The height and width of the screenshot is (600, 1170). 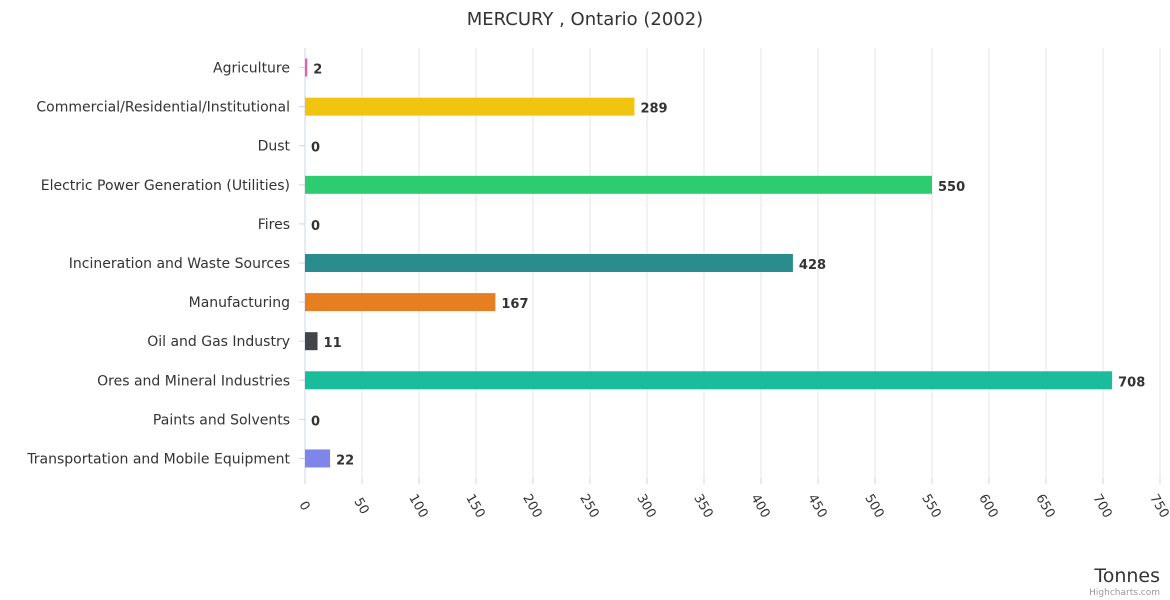 I want to click on x-tick-label: 700, so click(x=1101, y=506).